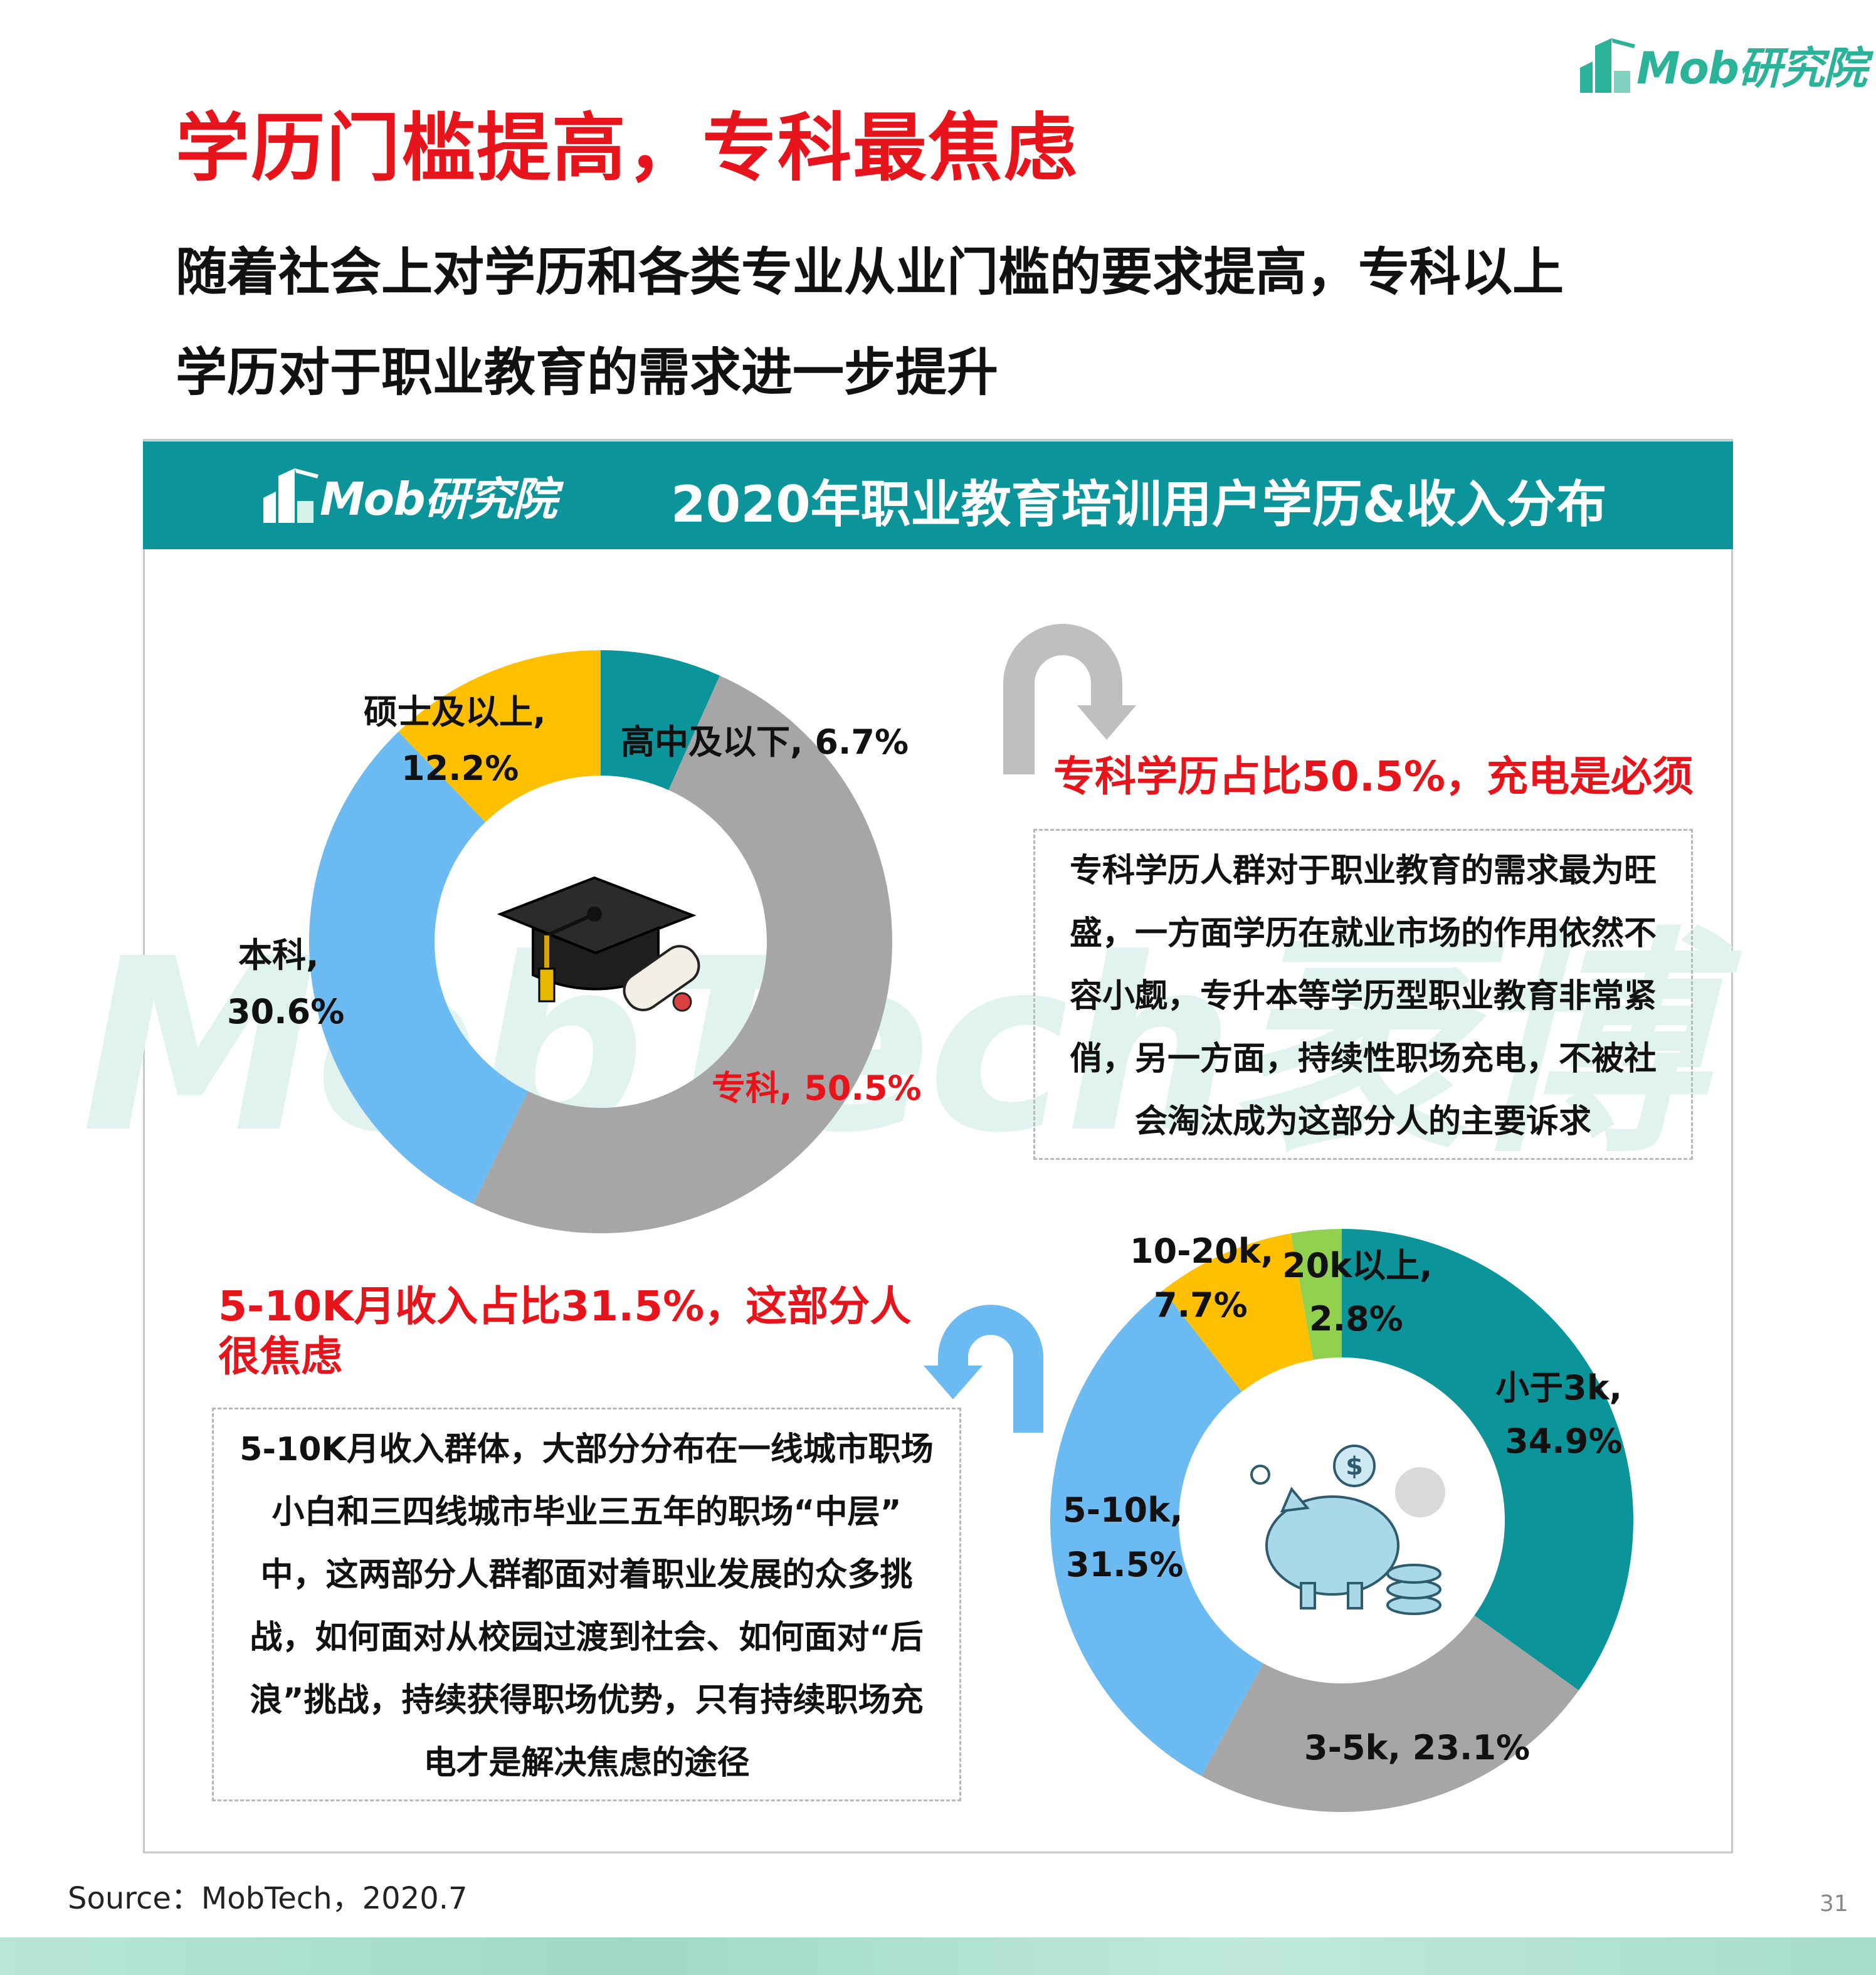 The height and width of the screenshot is (1975, 1876). Describe the element at coordinates (983, 1369) in the screenshot. I see `curved-arrow-blue-icon` at that location.